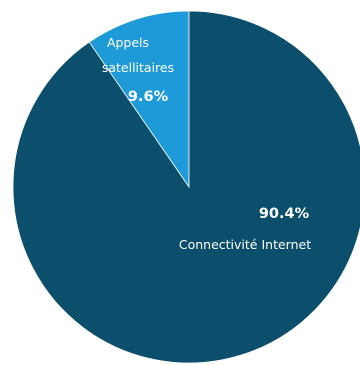  What do you see at coordinates (138, 67) in the screenshot?
I see `label-appels-line2: satellitaires` at bounding box center [138, 67].